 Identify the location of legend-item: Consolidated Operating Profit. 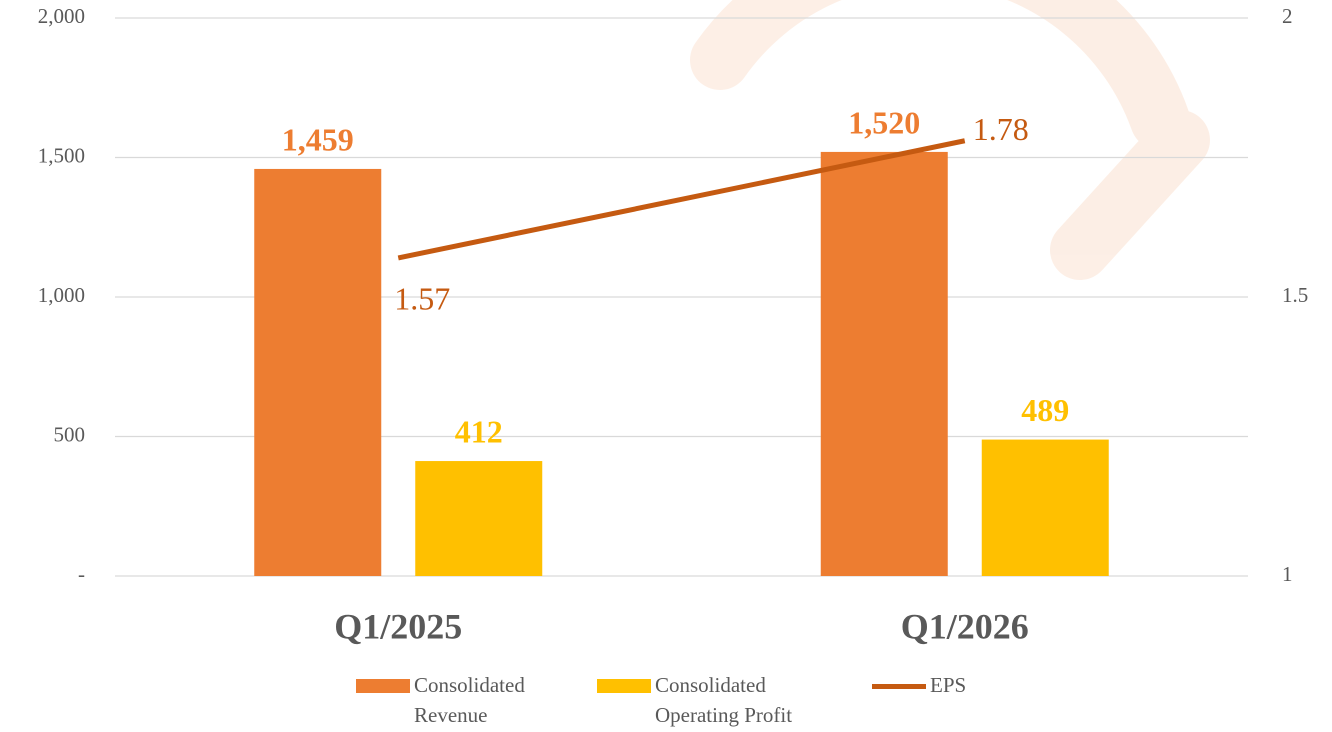
(721, 701).